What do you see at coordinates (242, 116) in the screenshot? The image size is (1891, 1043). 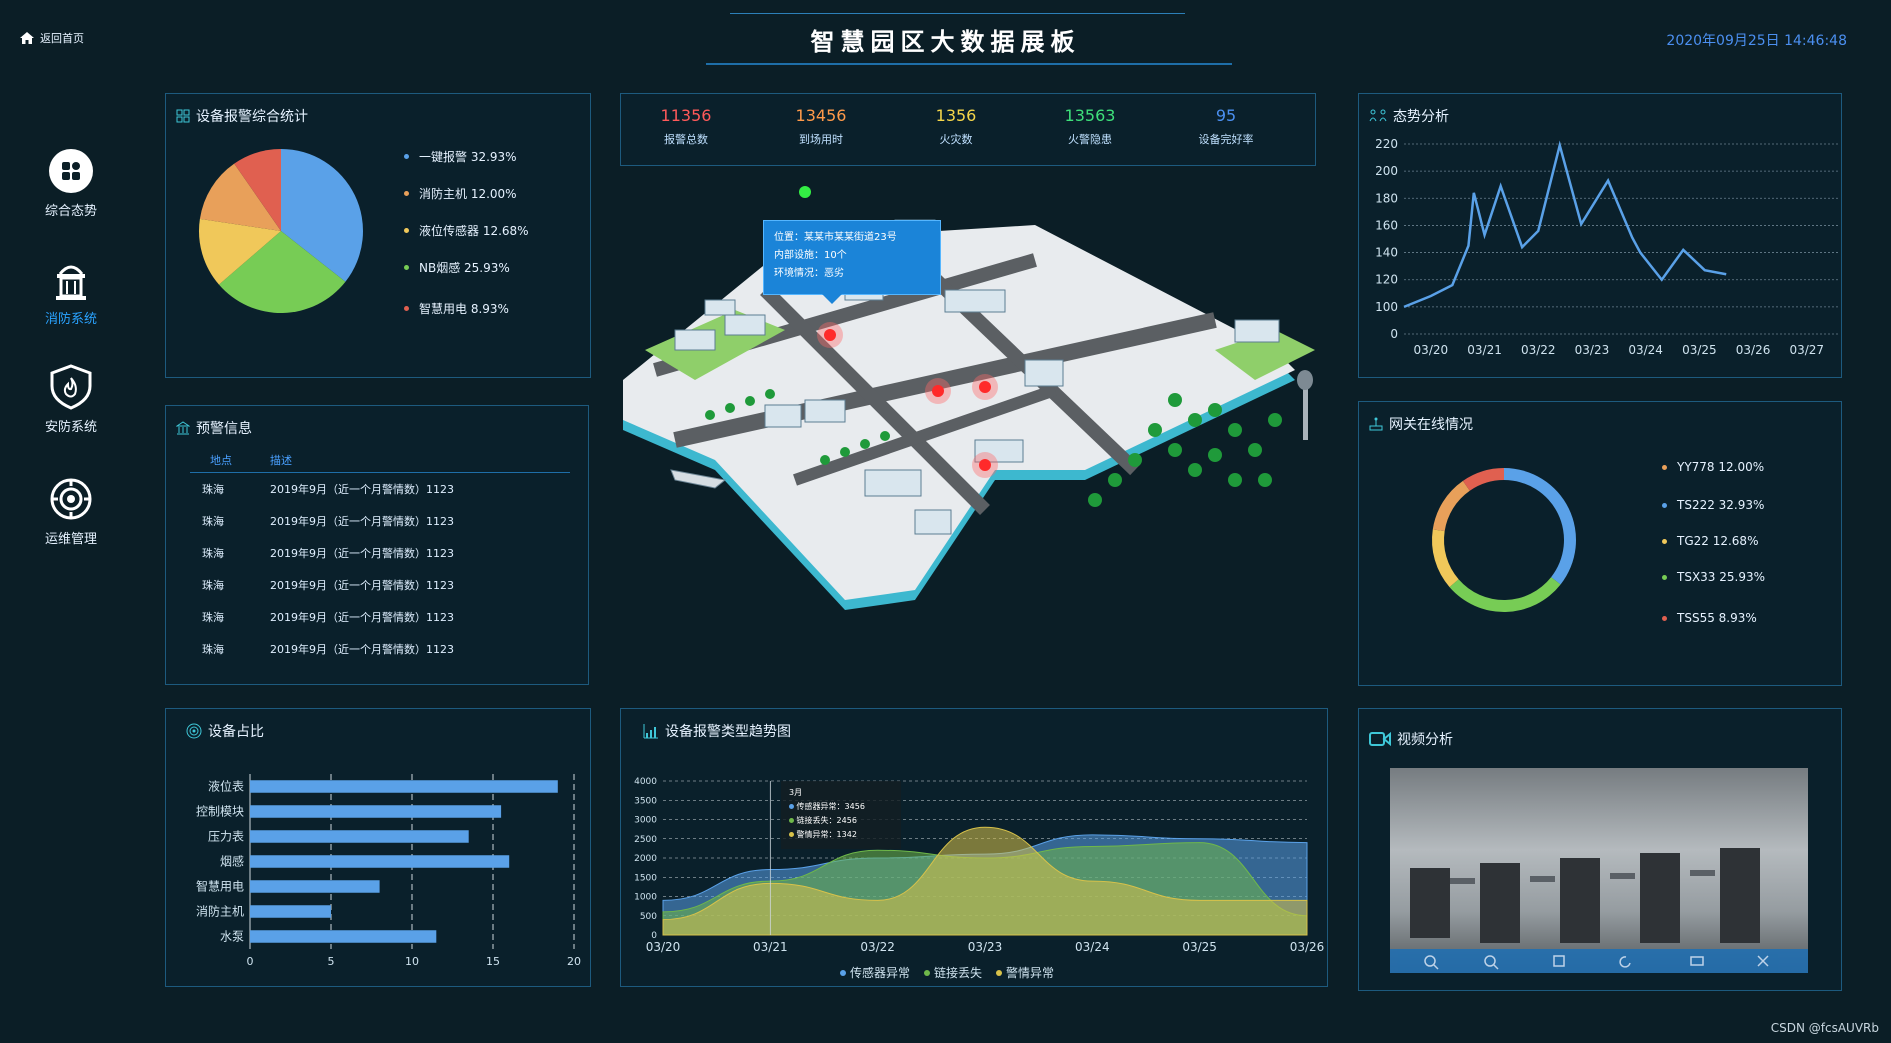 I see `panel-title: 设备报警综合统计` at bounding box center [242, 116].